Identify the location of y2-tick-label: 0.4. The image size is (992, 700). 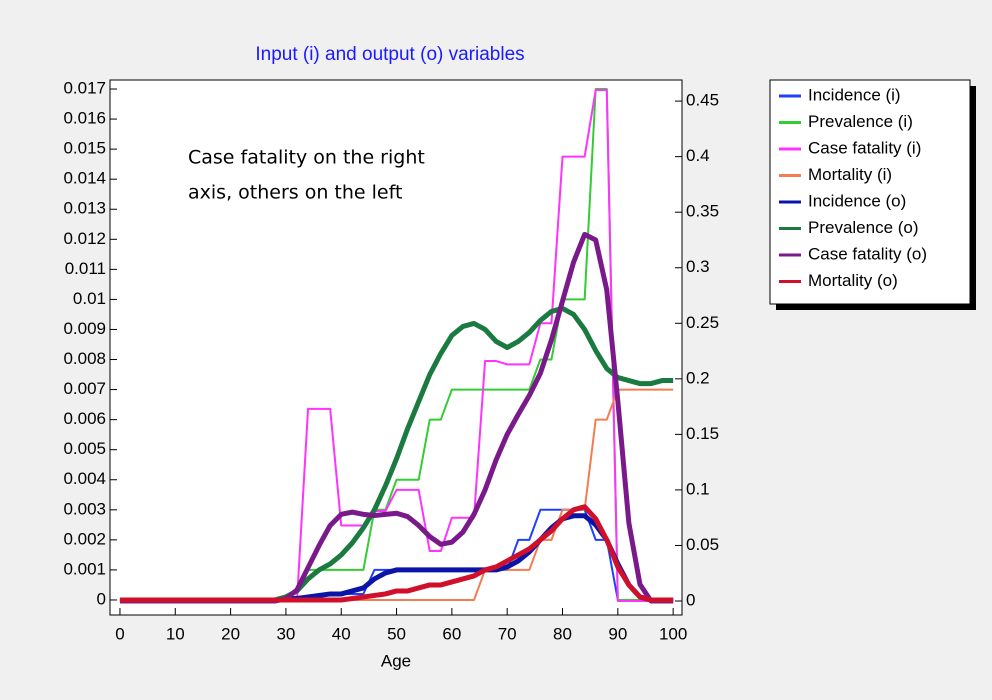
(698, 155).